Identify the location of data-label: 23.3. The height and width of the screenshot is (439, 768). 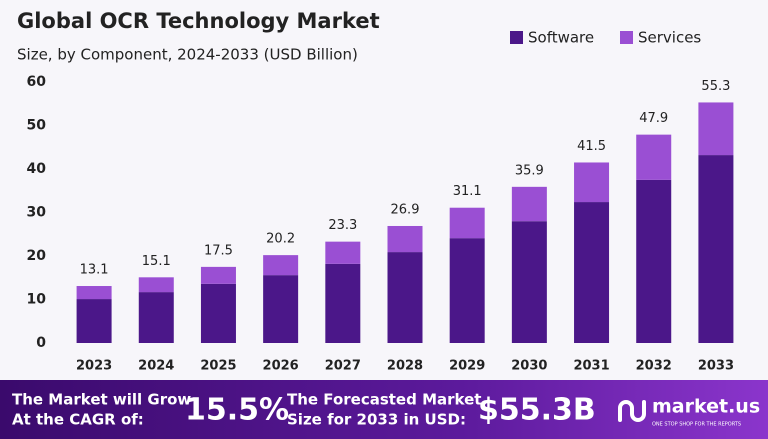
(342, 225).